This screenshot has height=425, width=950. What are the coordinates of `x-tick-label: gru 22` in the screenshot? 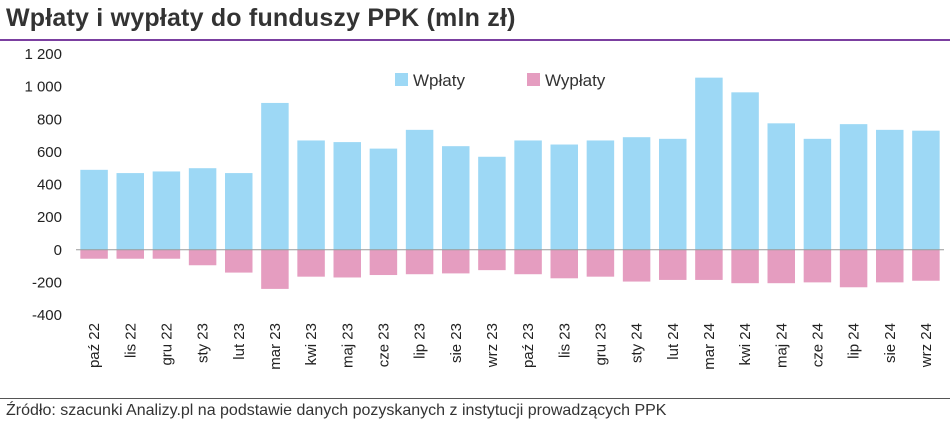 It's located at (166, 344).